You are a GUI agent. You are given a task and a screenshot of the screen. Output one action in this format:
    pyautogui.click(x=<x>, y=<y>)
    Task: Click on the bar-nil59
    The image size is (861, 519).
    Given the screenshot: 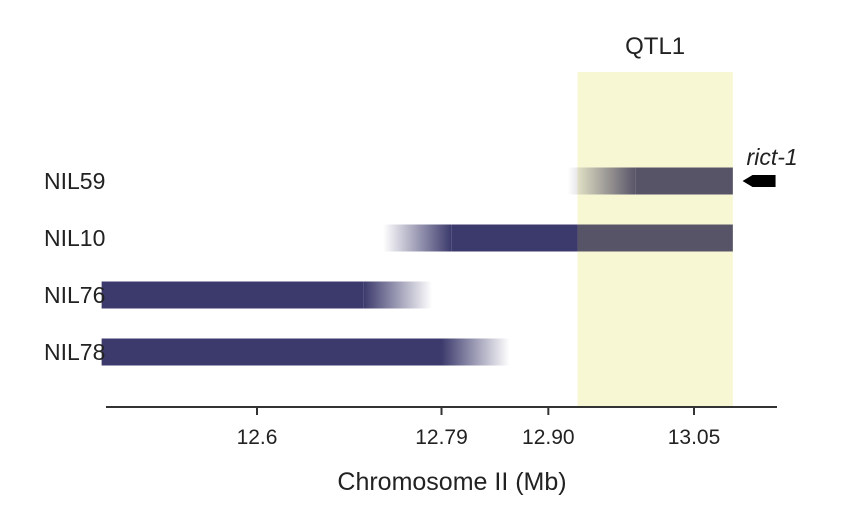 What is the action you would take?
    pyautogui.click(x=650, y=181)
    